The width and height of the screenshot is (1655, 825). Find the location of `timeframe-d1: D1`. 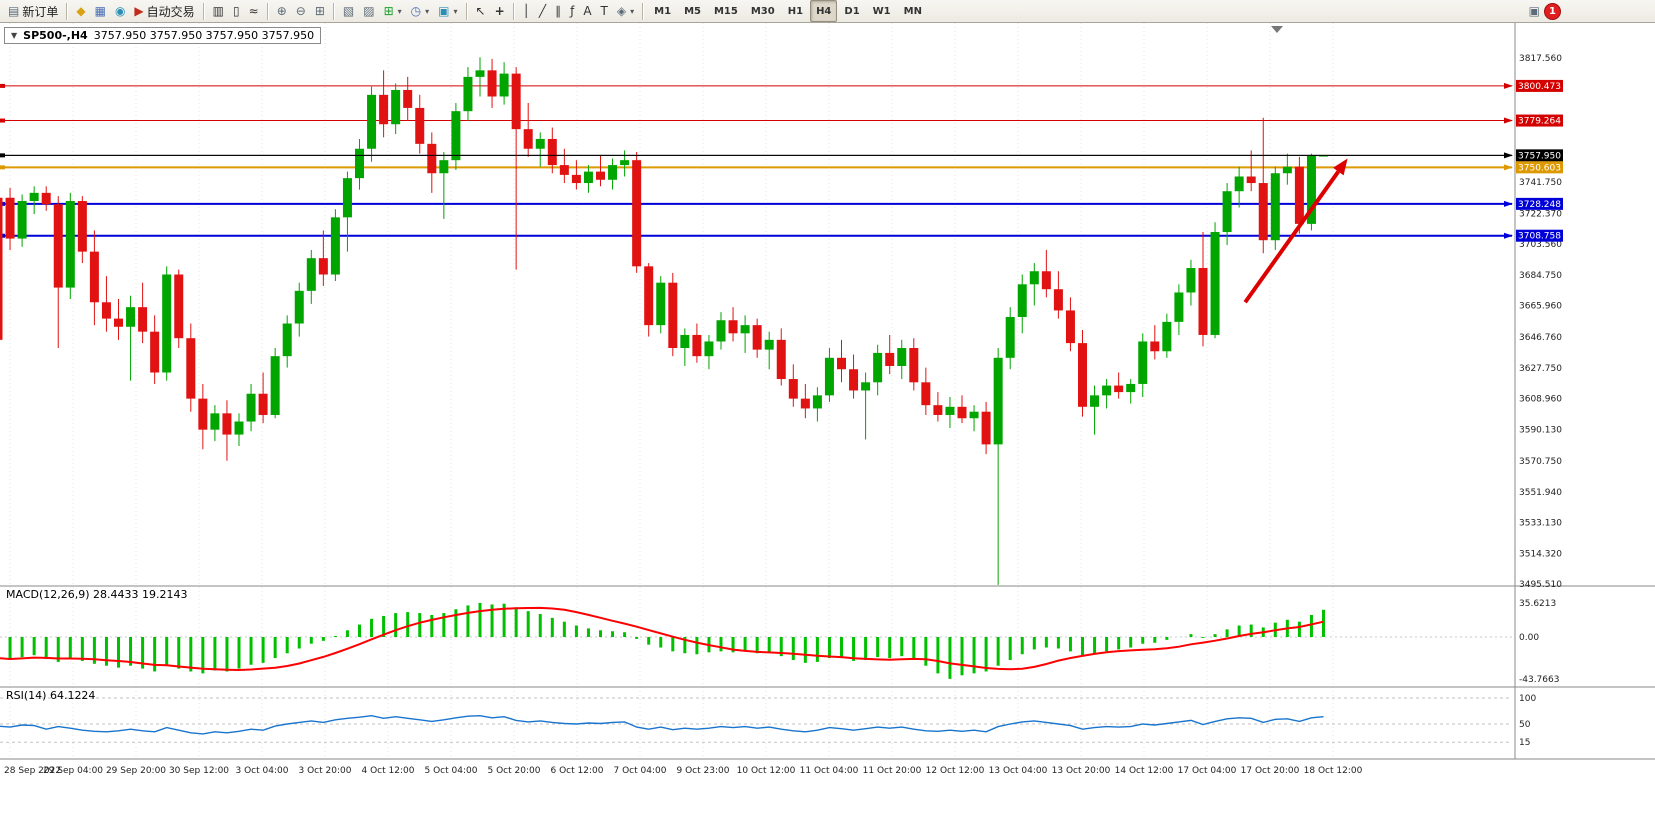

timeframe-d1: D1 is located at coordinates (852, 11).